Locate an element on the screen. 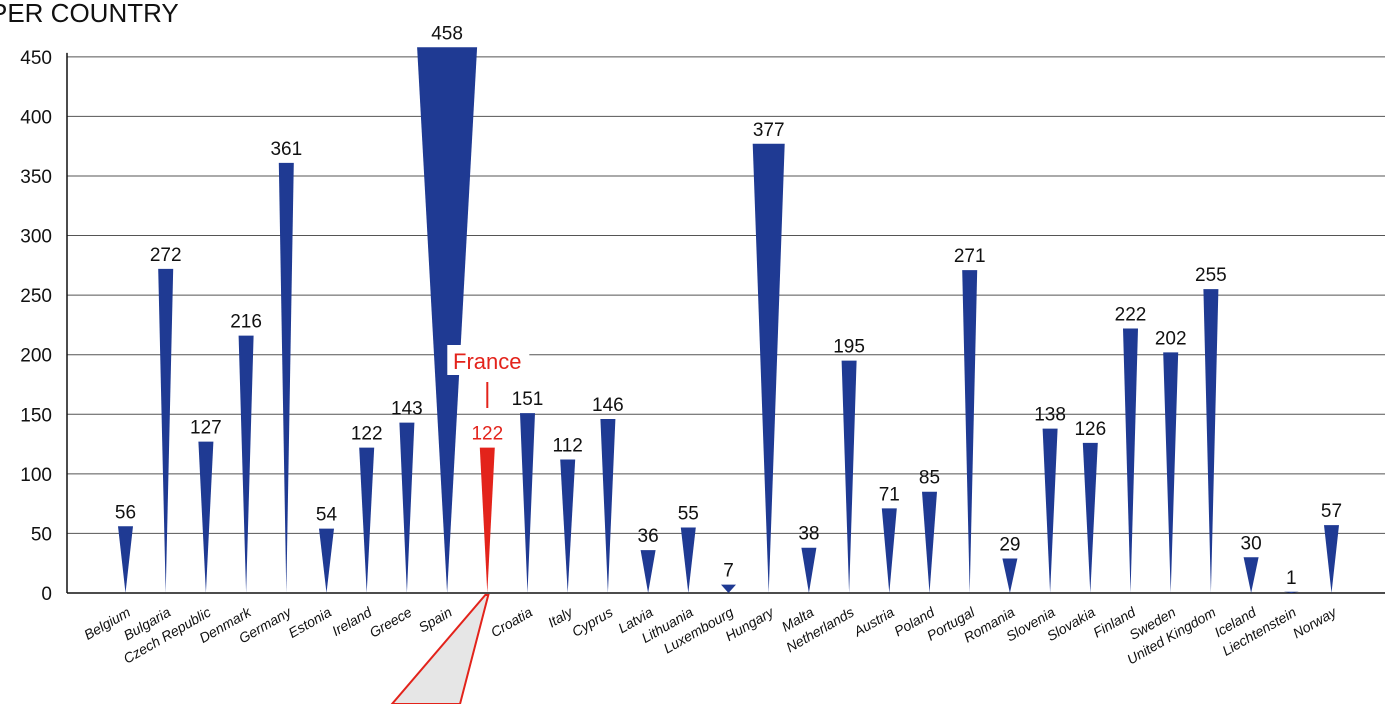 Image resolution: width=1398 pixels, height=704 pixels. value-label: 255 is located at coordinates (1211, 275).